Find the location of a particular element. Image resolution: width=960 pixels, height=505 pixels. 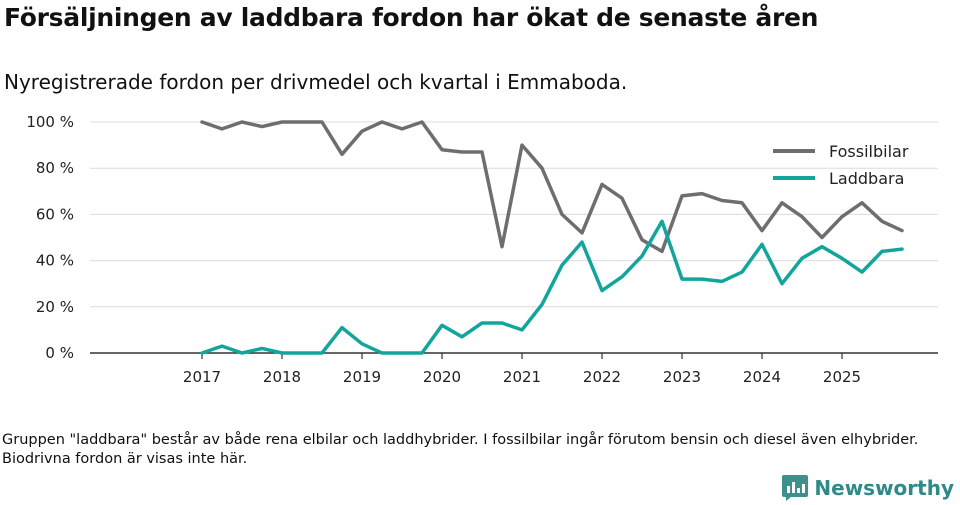

y-tick-label: 20 % is located at coordinates (55, 307).